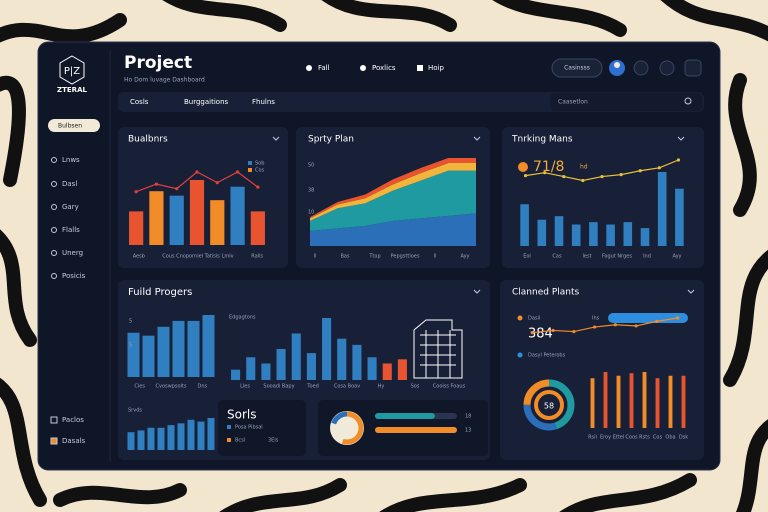 The height and width of the screenshot is (512, 768). I want to click on logo-frame, so click(72, 70).